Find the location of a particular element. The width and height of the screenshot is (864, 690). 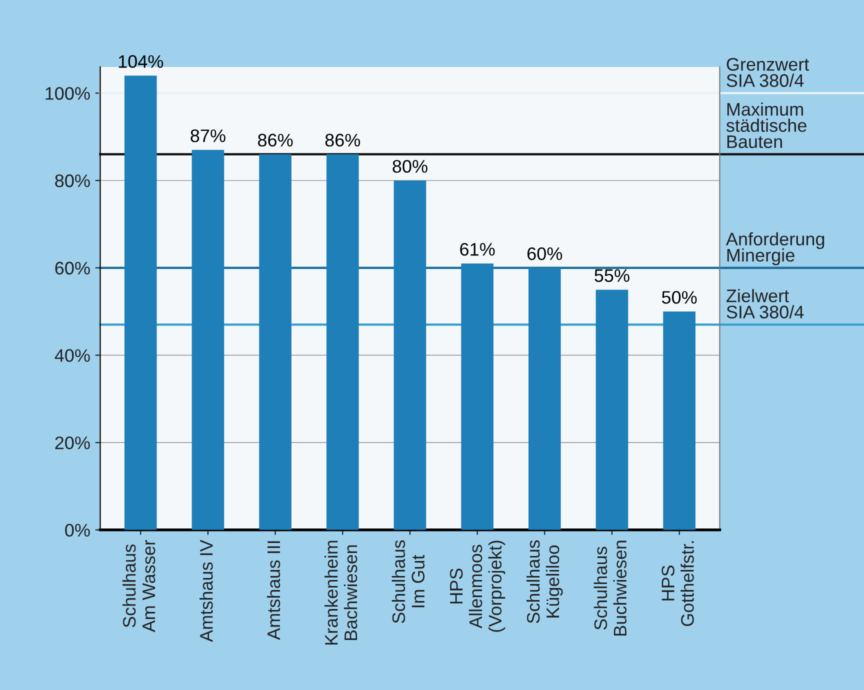

y-tick-label: 60% is located at coordinates (72, 268).